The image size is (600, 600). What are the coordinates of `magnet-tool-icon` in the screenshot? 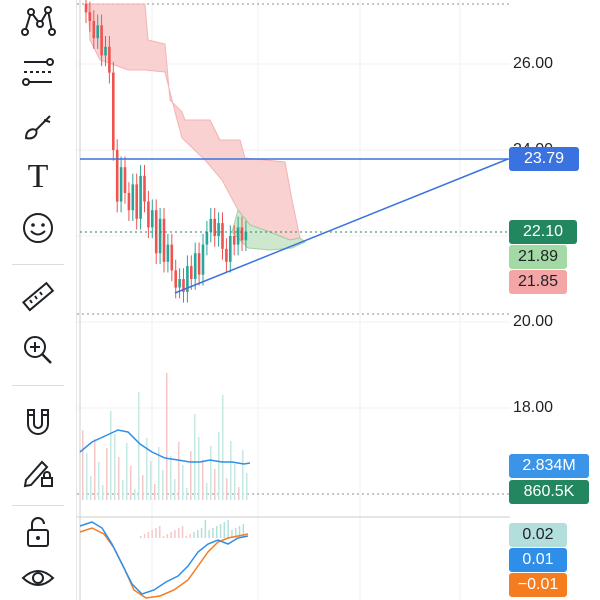 It's located at (38, 422).